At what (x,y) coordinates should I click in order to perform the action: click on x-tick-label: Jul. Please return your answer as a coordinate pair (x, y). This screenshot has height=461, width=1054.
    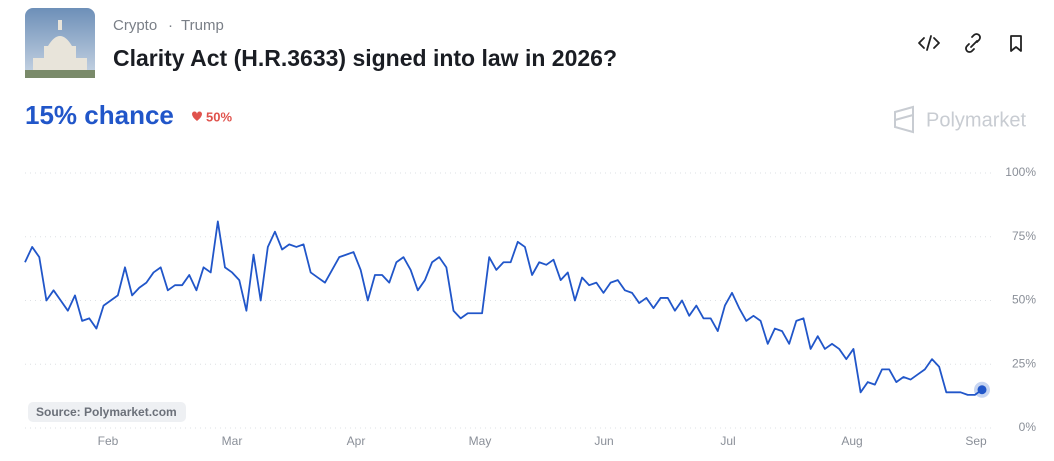
    Looking at the image, I should click on (727, 441).